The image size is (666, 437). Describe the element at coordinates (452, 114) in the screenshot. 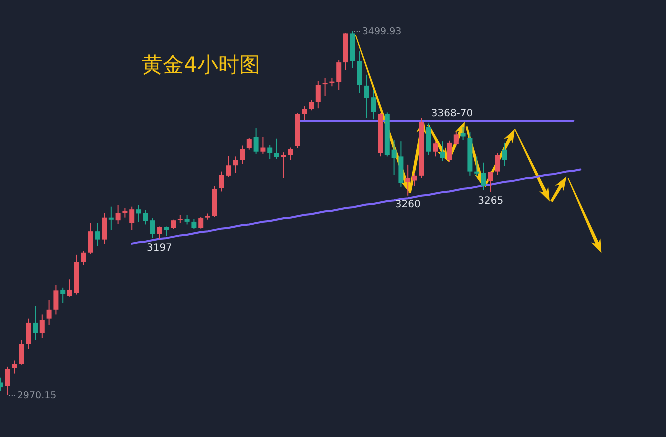

I see `annotation: 3368-70` at that location.